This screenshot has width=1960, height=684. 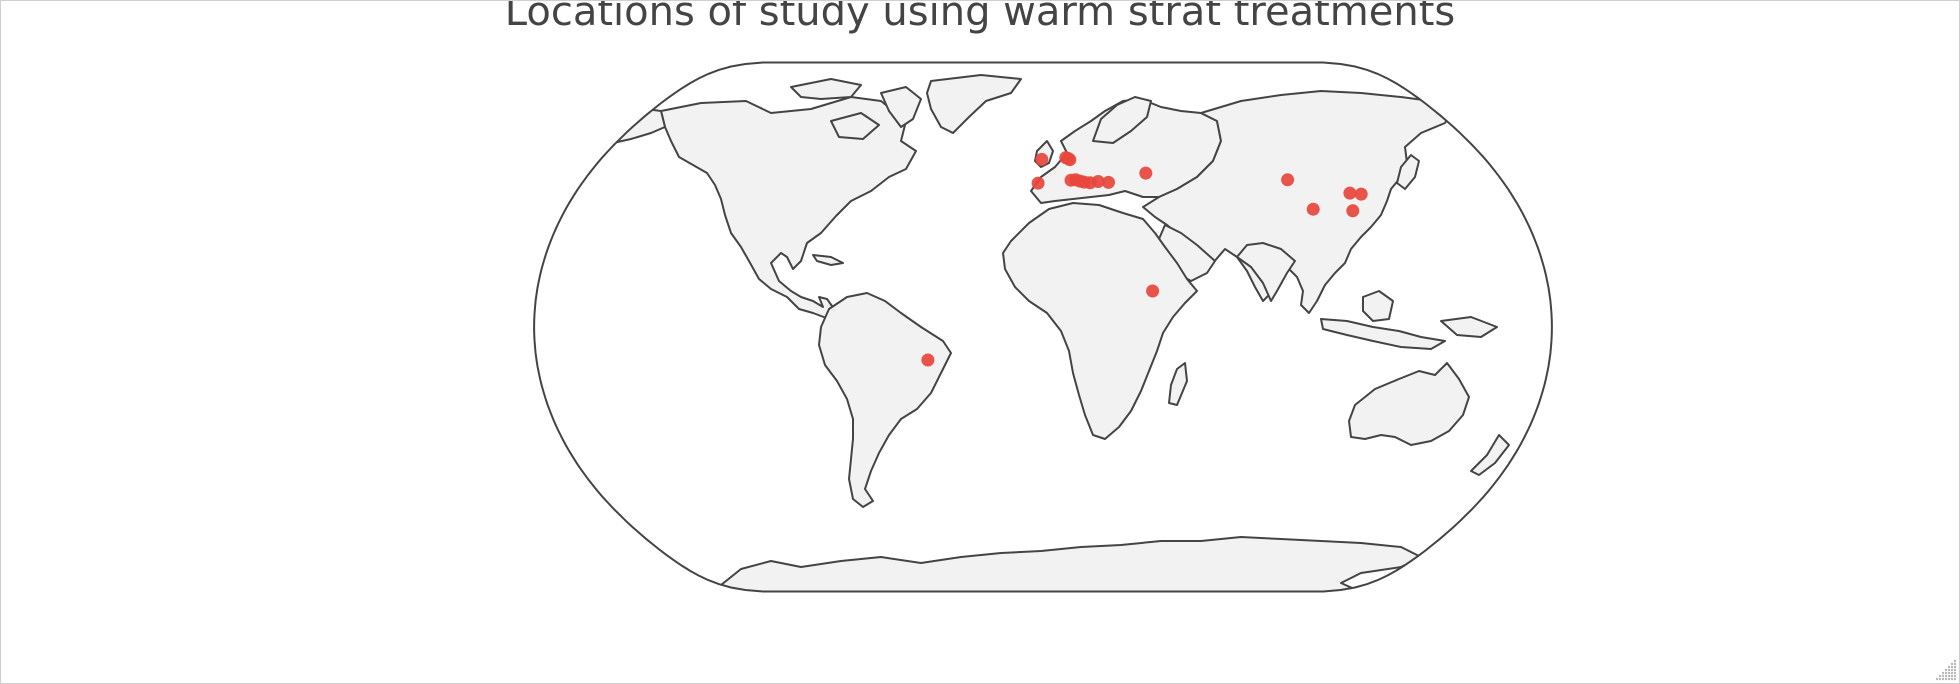 I want to click on landmass-borneo, so click(x=1378, y=306).